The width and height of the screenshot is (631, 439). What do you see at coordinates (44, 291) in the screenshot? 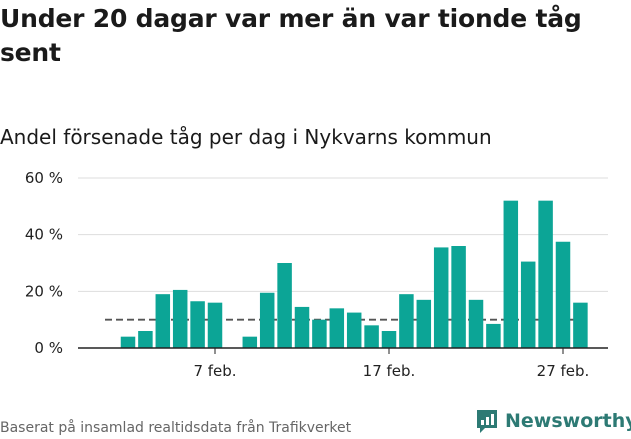
I see `y-tick-label: 20 %` at bounding box center [44, 291].